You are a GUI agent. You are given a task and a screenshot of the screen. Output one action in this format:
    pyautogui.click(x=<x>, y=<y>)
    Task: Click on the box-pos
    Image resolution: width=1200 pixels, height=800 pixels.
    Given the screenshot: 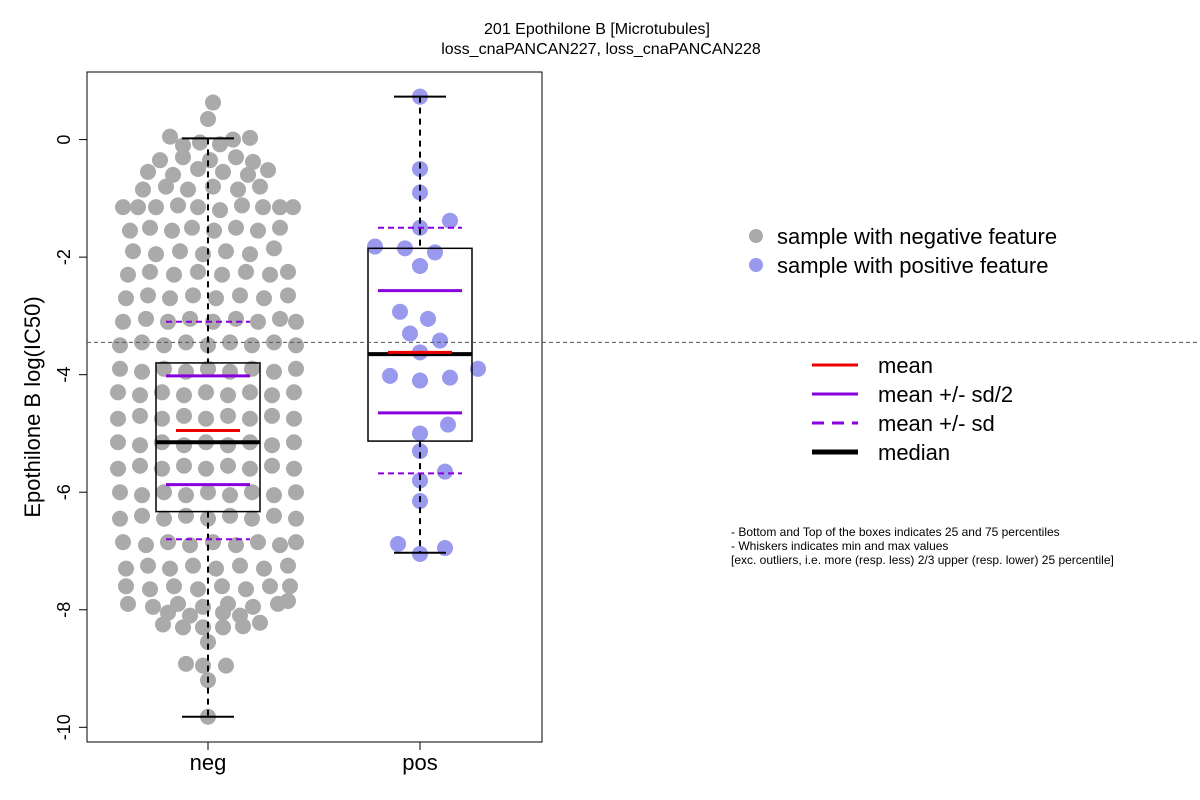 What is the action you would take?
    pyautogui.click(x=420, y=344)
    